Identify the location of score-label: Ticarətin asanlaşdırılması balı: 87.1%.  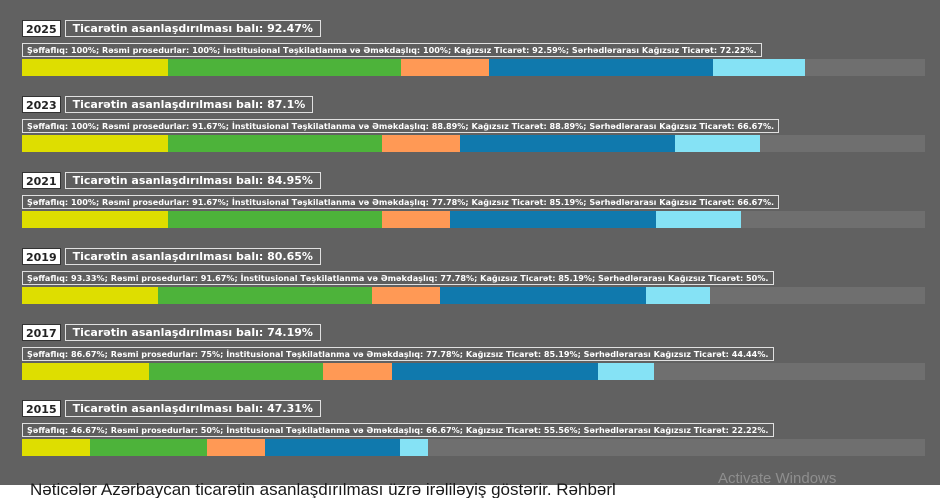
(189, 104).